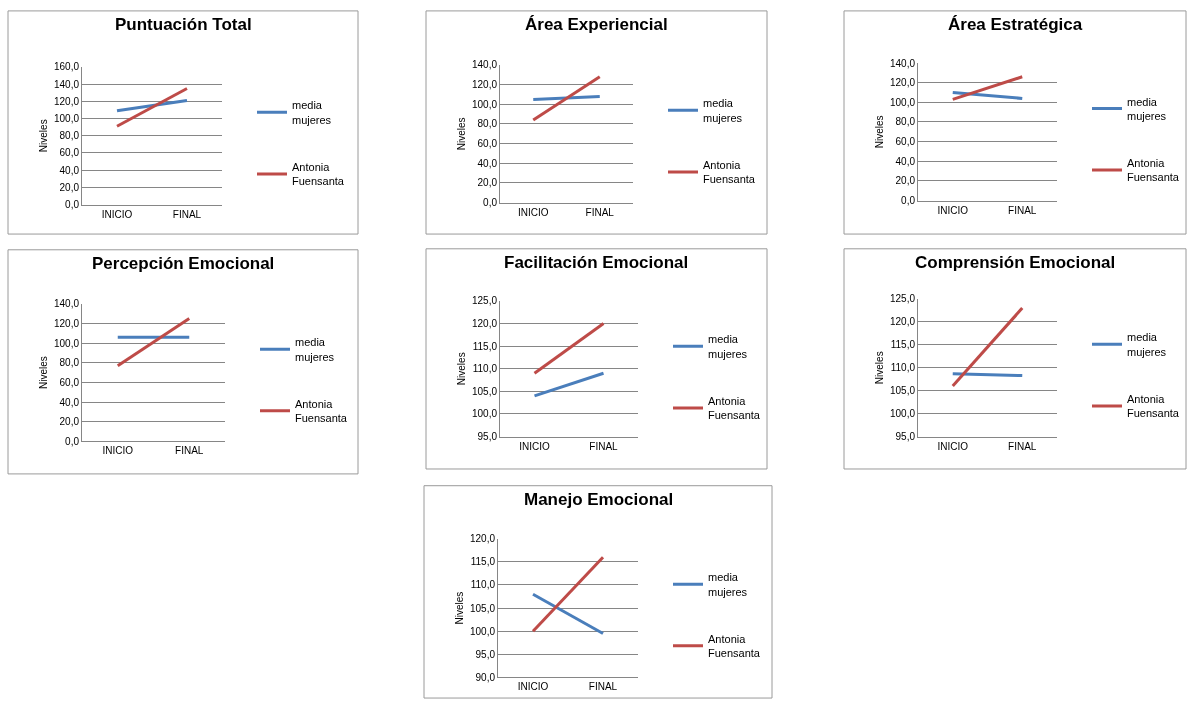  What do you see at coordinates (1015, 24) in the screenshot?
I see `chart-title: Área Estratégica` at bounding box center [1015, 24].